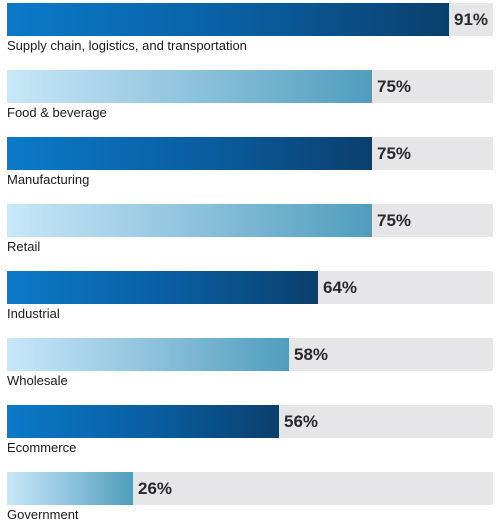  I want to click on data-label: 58%, so click(311, 354).